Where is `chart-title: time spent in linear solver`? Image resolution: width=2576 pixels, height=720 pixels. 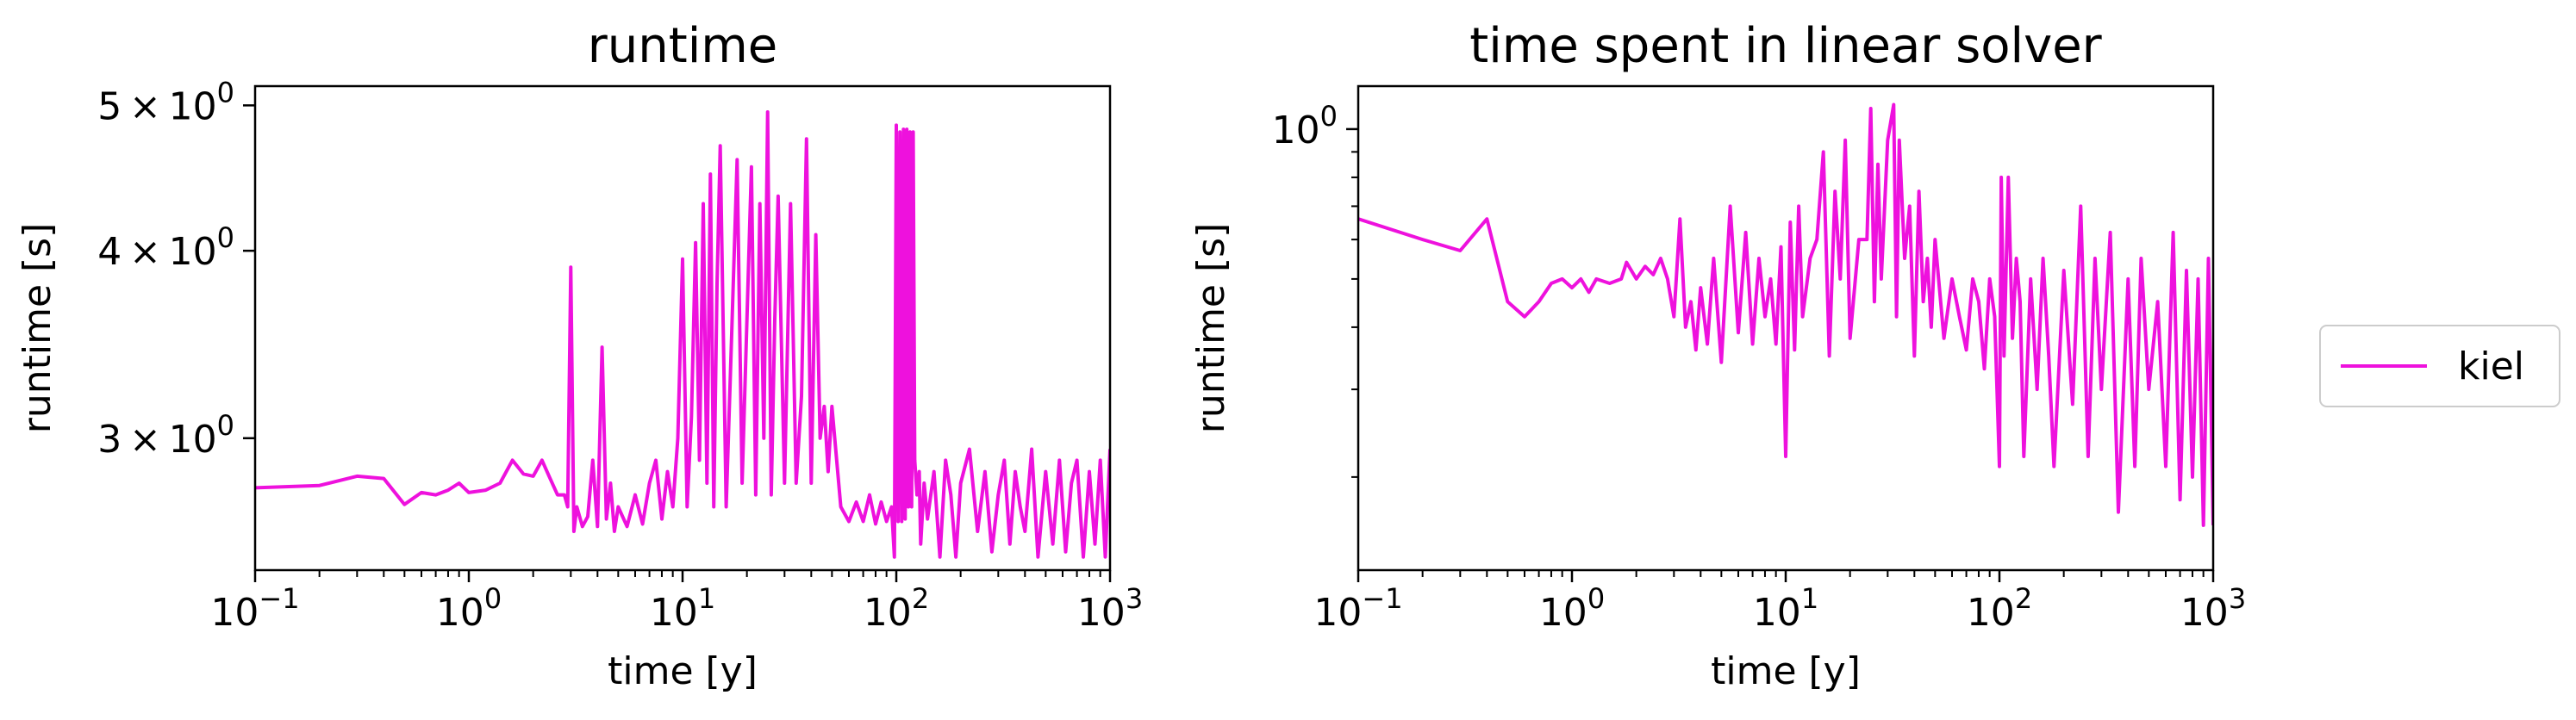
chart-title: time spent in linear solver is located at coordinates (1785, 46).